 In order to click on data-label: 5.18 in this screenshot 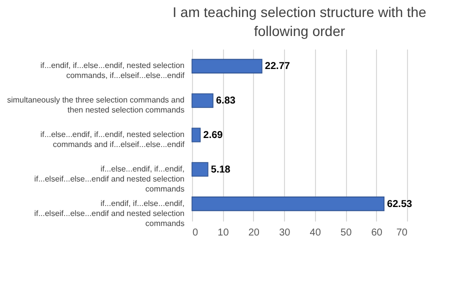, I will do `click(220, 170)`.